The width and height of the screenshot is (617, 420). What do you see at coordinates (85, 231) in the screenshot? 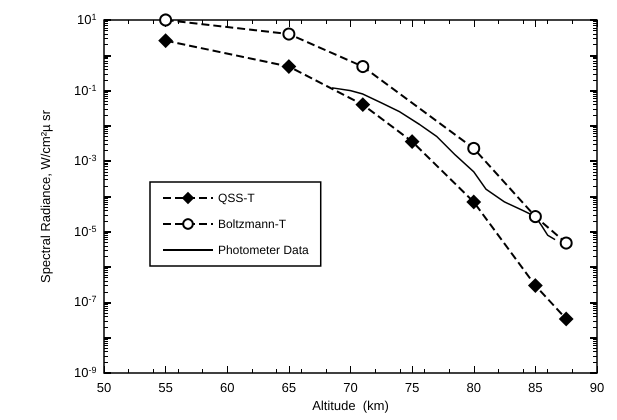
I see `y-tick-label: 10$^{-5}$` at bounding box center [85, 231].